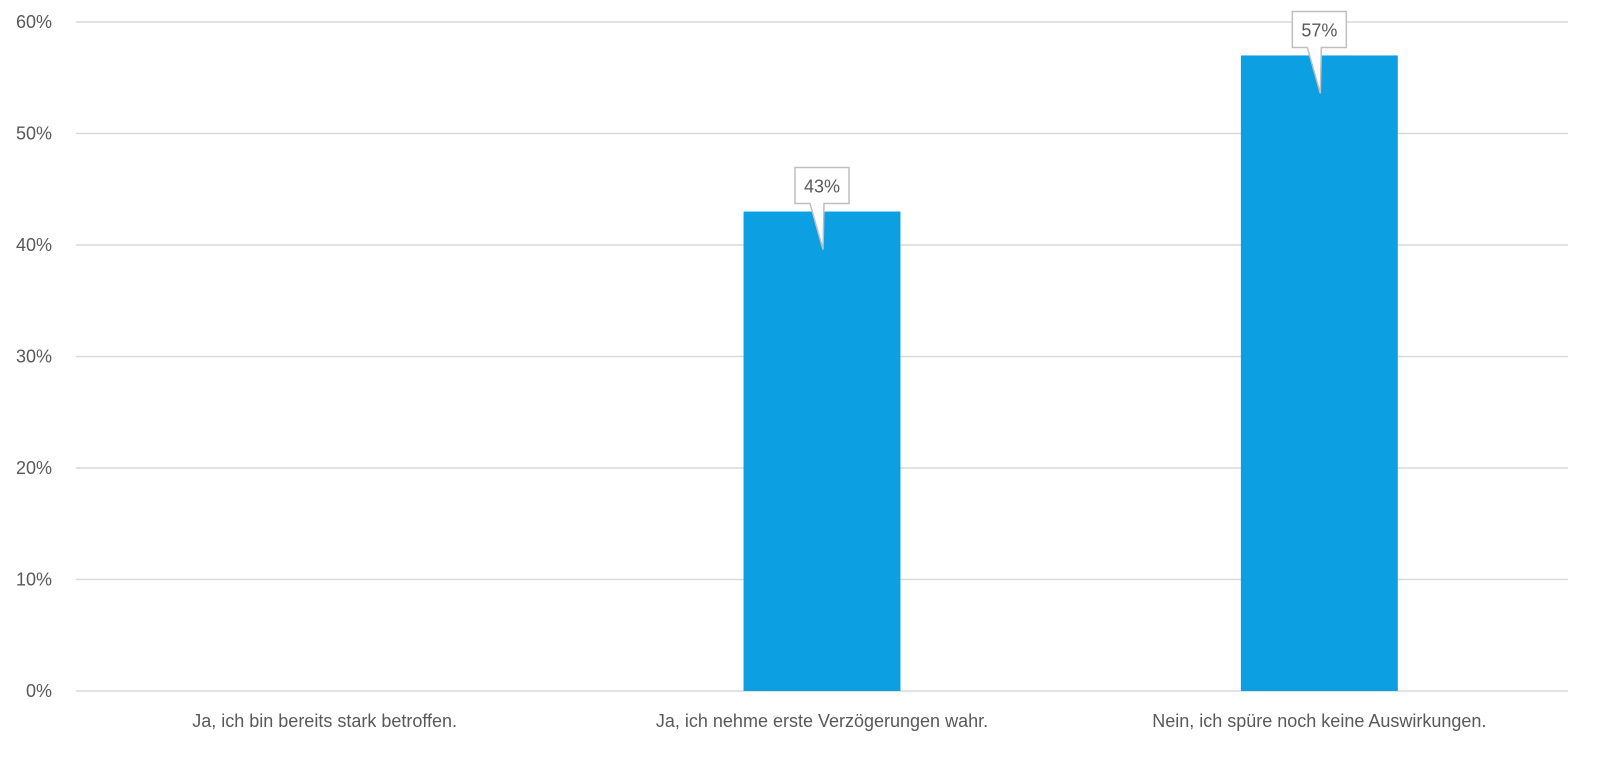 Image resolution: width=1611 pixels, height=758 pixels. Describe the element at coordinates (34, 245) in the screenshot. I see `y-tick-label: 40%` at that location.